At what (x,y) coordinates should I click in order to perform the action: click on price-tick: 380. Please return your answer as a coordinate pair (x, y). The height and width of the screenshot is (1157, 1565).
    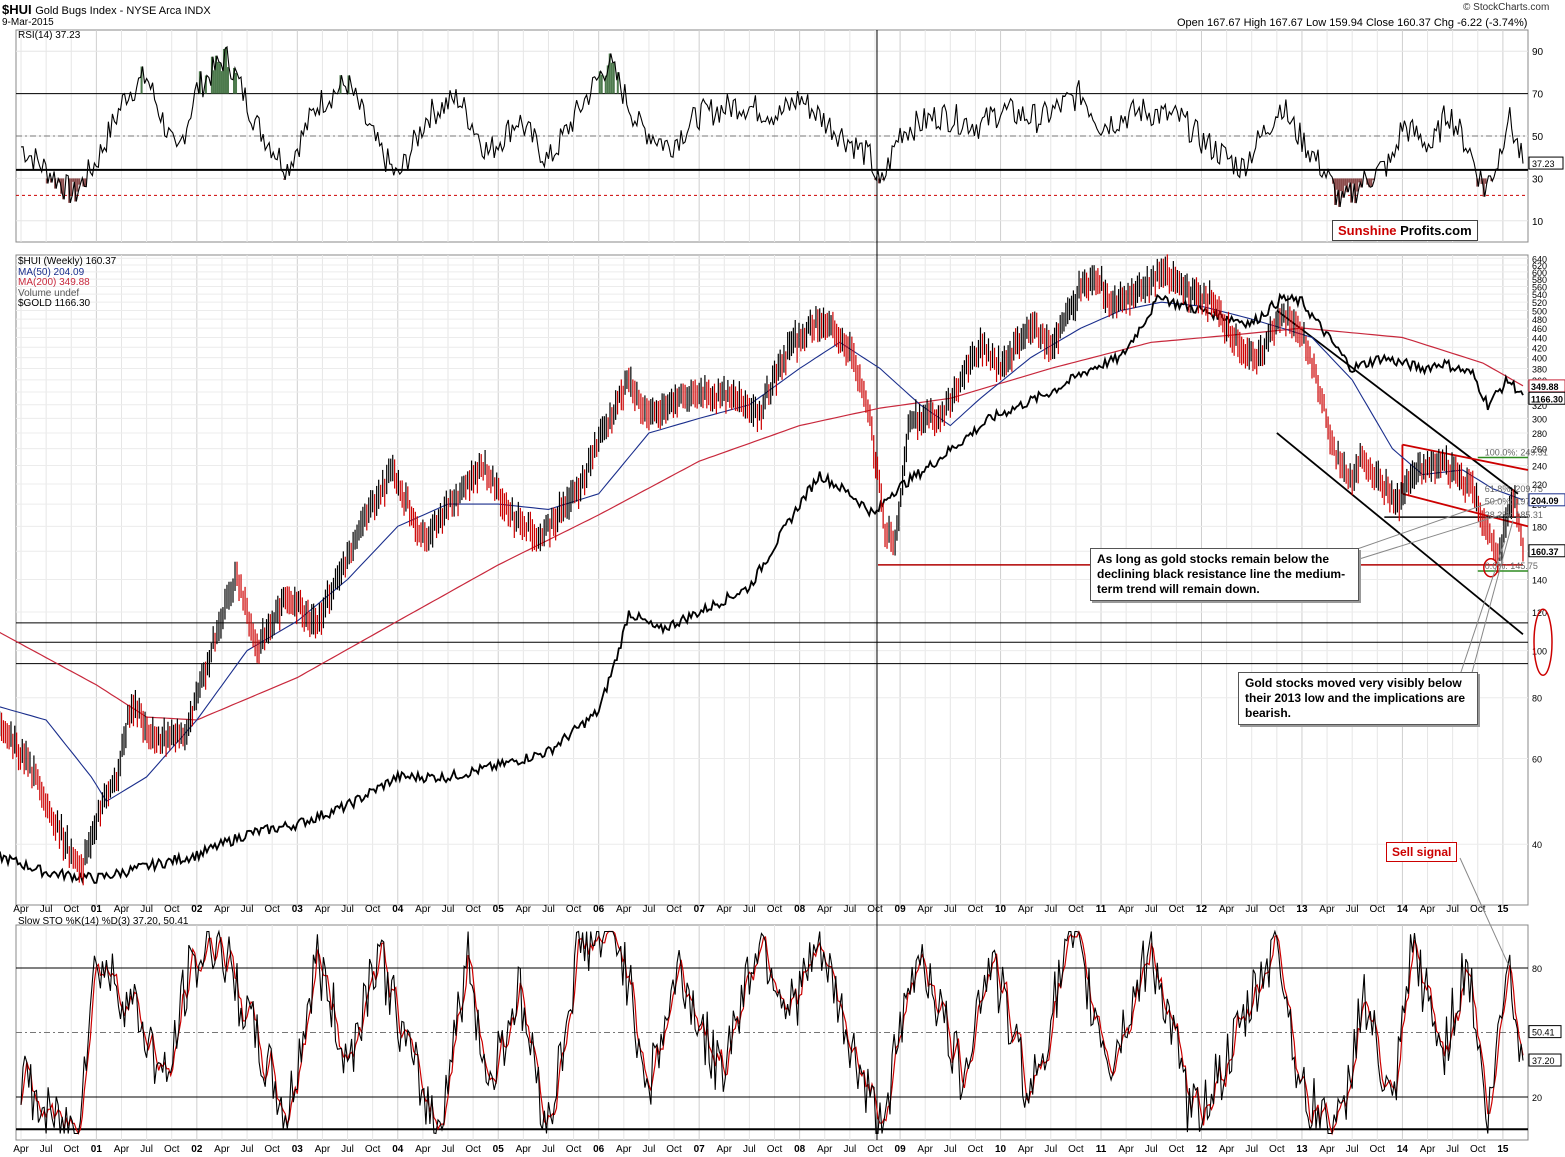
    Looking at the image, I should click on (1539, 369).